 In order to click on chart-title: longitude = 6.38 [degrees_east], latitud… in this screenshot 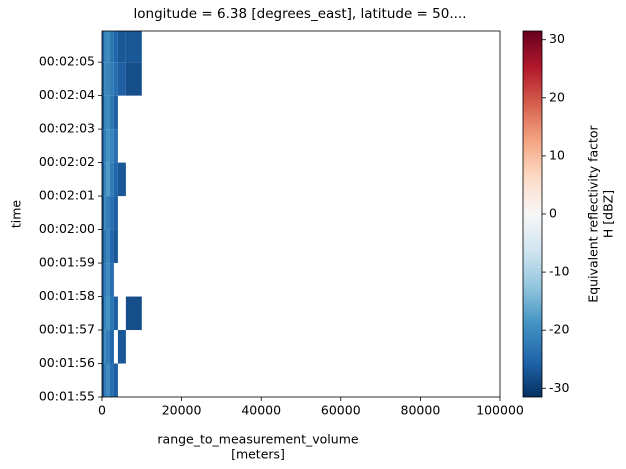, I will do `click(300, 14)`.